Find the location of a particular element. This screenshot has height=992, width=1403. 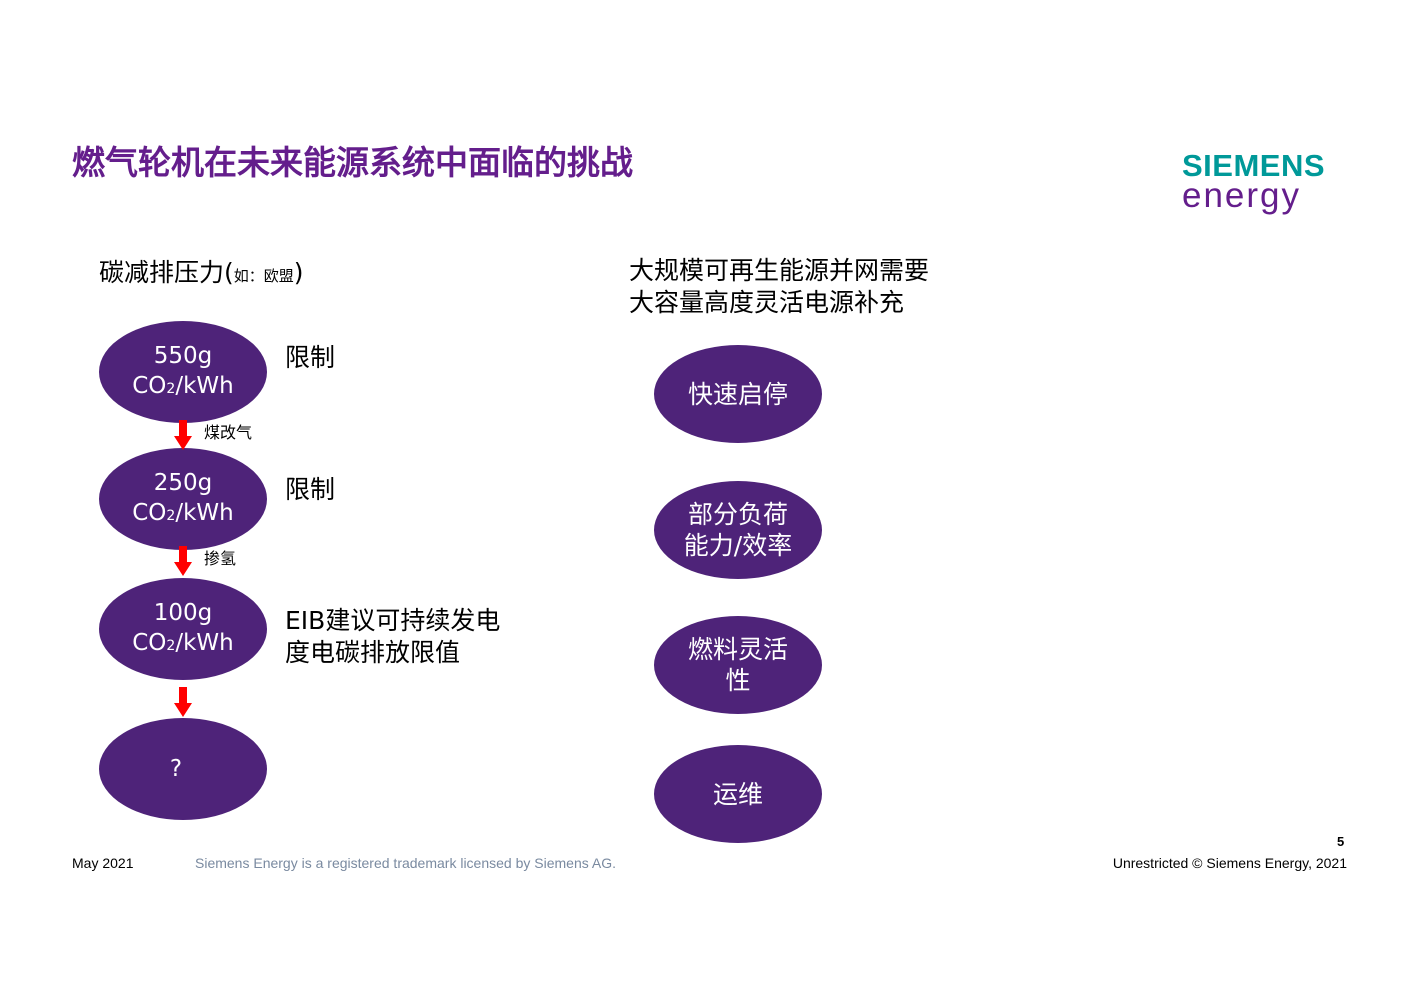

slide-title: 燃气轮机在未来能源系统中面临的挑战 is located at coordinates (352, 162).